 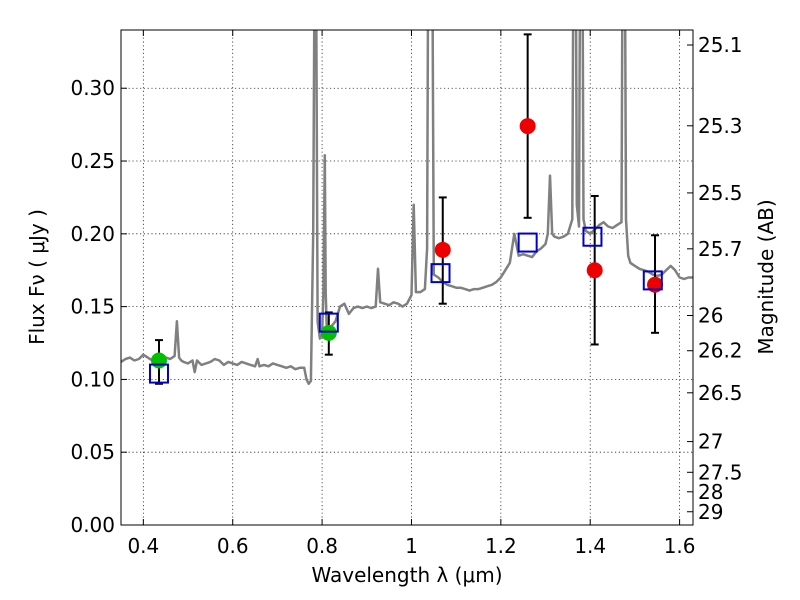 What do you see at coordinates (680, 546) in the screenshot?
I see `x-tick-label: 1.6` at bounding box center [680, 546].